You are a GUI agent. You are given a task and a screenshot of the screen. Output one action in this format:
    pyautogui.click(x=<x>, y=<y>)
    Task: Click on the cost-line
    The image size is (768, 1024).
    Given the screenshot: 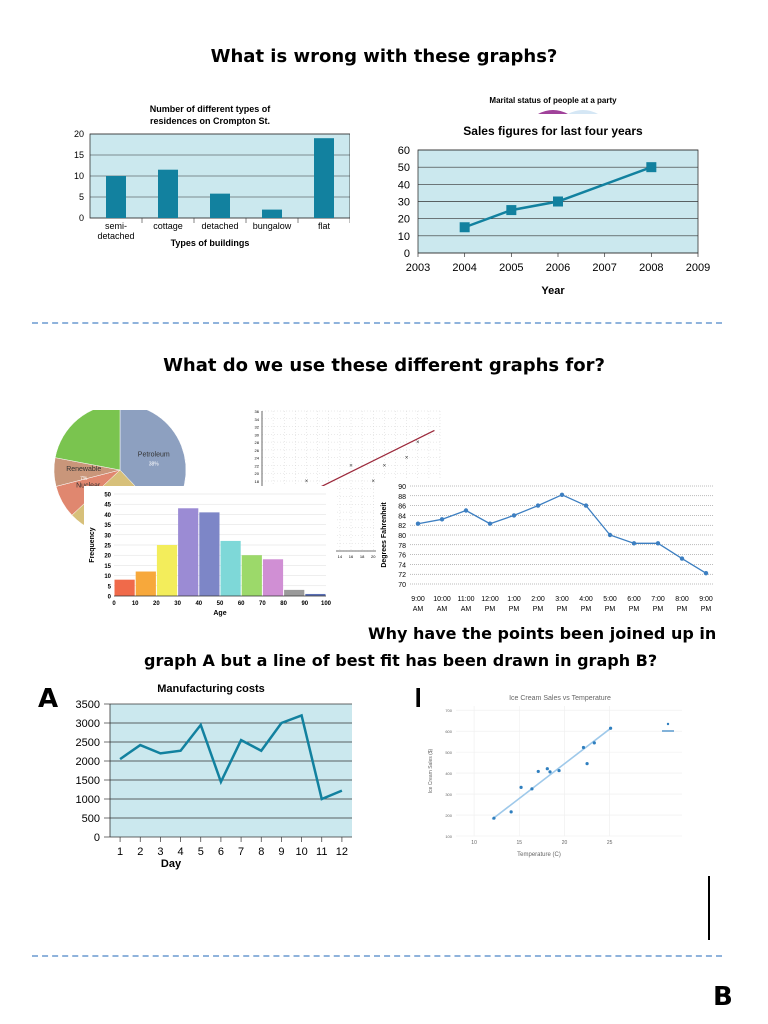 What is the action you would take?
    pyautogui.click(x=231, y=757)
    